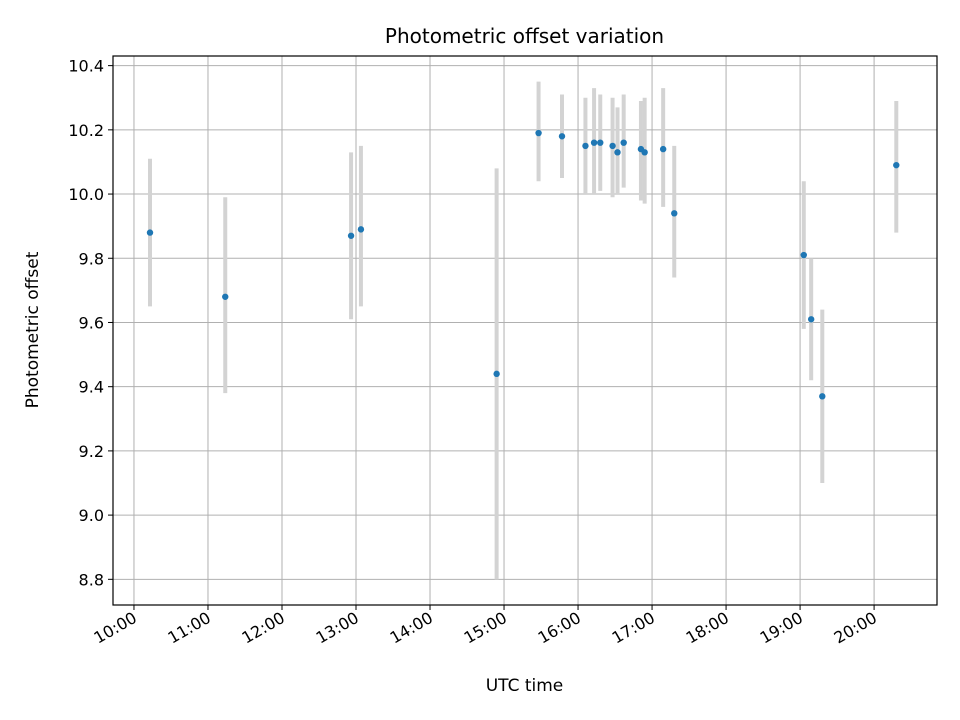 The width and height of the screenshot is (960, 720). I want to click on y-axis: 8.8 9.0 9.2 9.4 9.6 9.8 10.0 10.2 10.4, so click(90, 323).